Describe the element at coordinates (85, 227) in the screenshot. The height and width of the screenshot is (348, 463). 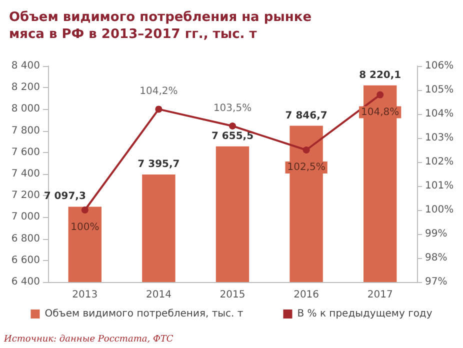
I see `data-label: 100%` at that location.